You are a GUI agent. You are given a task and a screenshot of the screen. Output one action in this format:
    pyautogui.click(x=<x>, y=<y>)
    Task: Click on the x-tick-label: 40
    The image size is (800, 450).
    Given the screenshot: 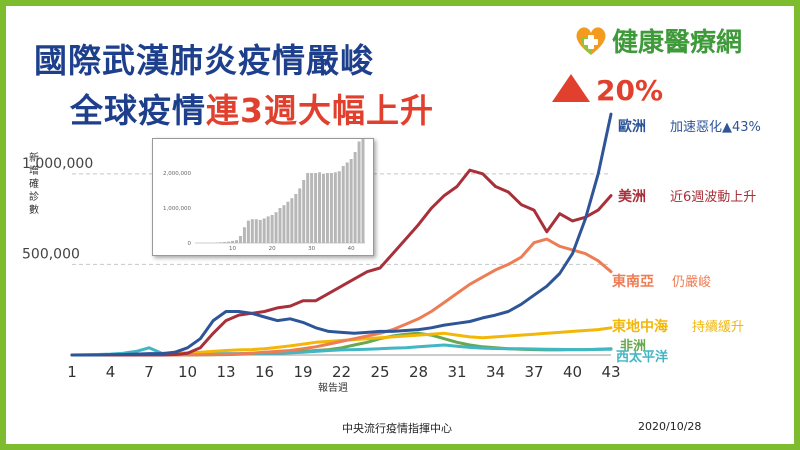 What is the action you would take?
    pyautogui.click(x=572, y=372)
    